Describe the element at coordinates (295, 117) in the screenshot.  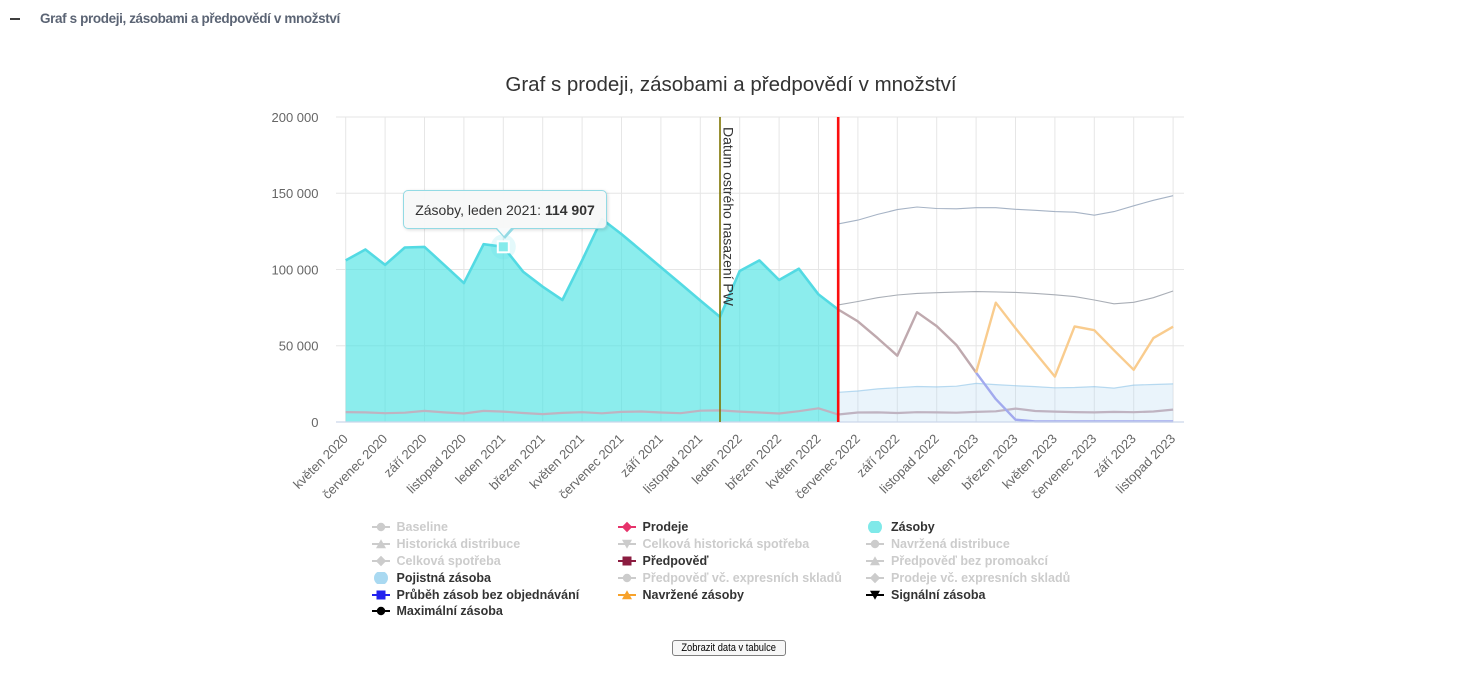
I see `svg-text: 200 000` at that location.